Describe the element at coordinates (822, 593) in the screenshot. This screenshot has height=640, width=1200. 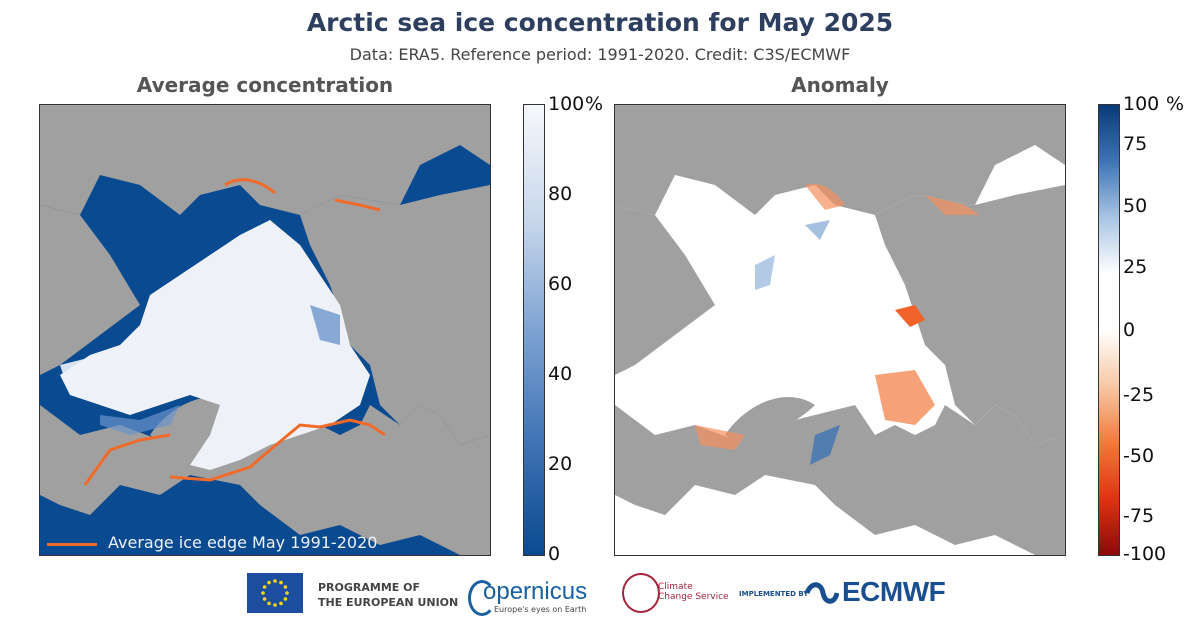
I see `ecmwf-arrows-icon` at that location.